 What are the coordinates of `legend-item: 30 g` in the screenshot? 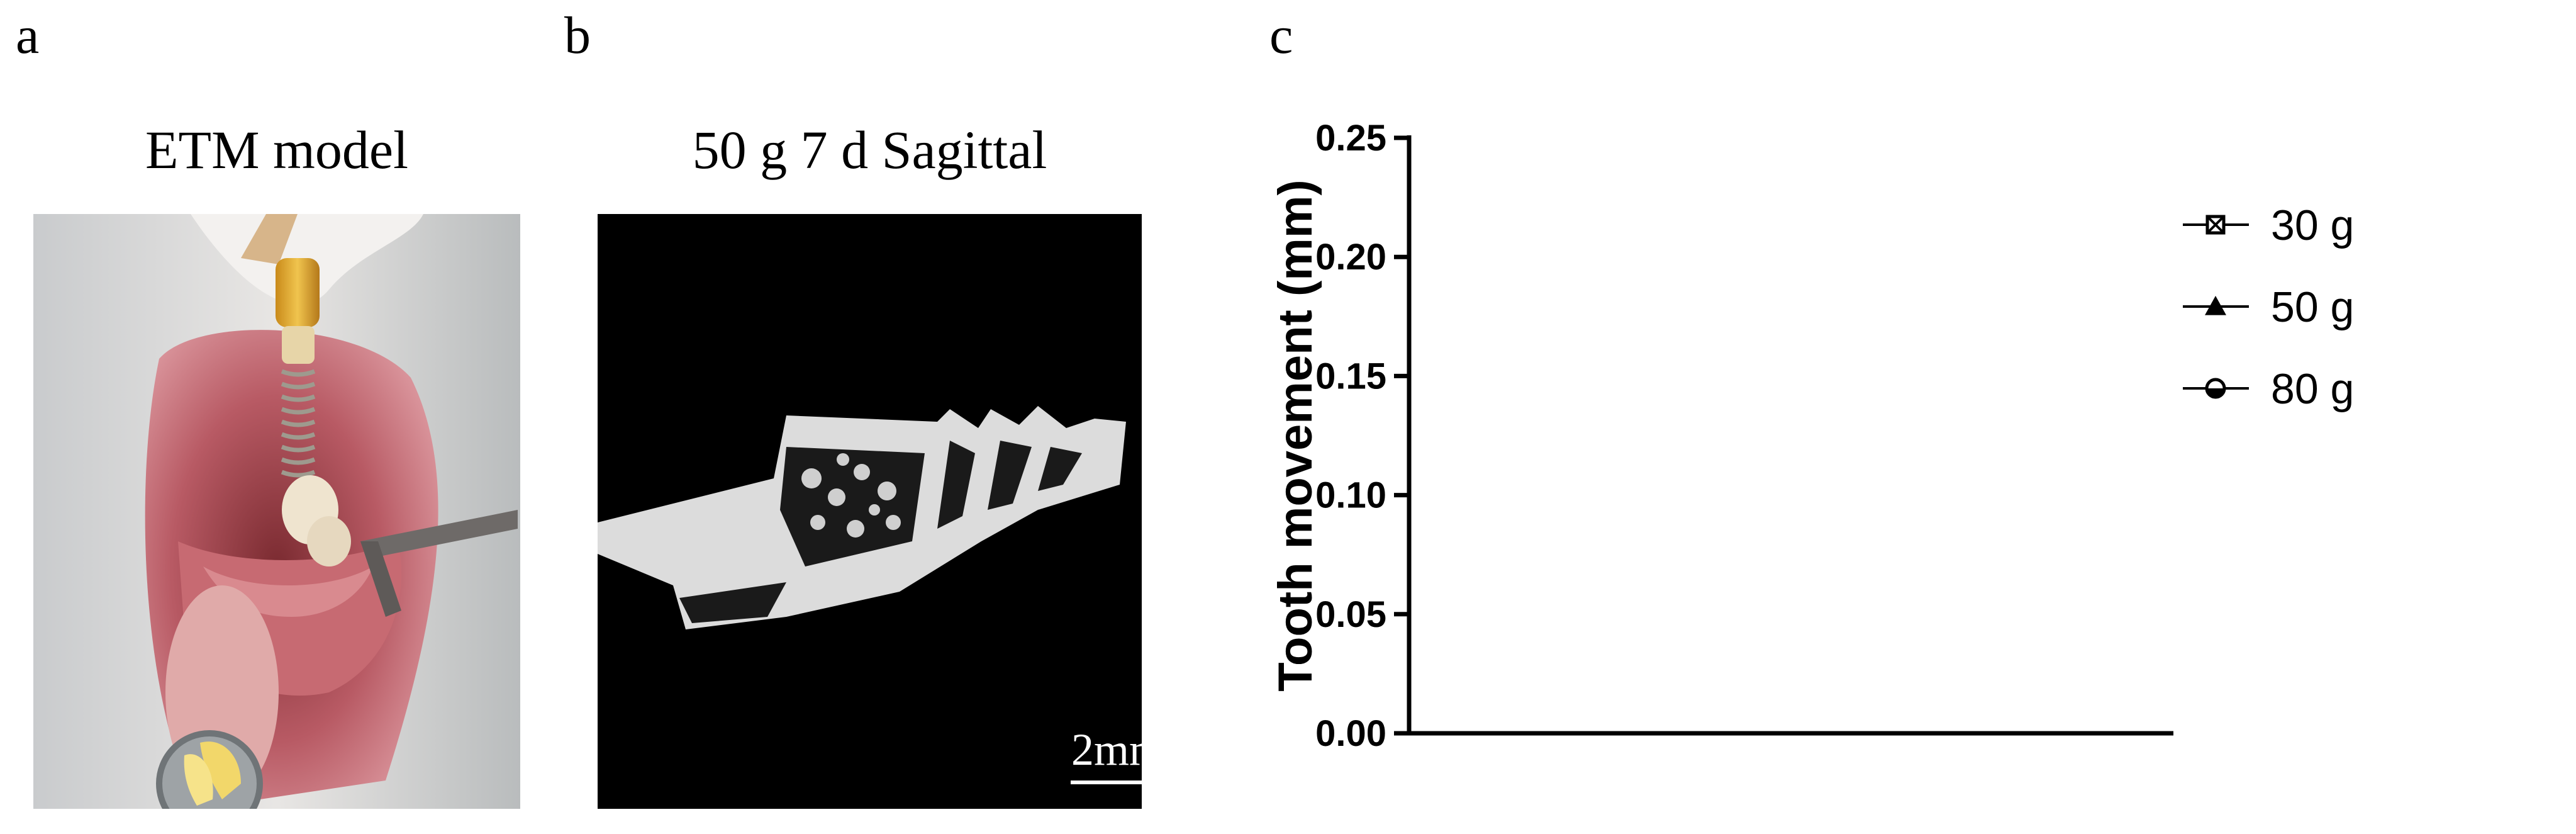 It's located at (2268, 225).